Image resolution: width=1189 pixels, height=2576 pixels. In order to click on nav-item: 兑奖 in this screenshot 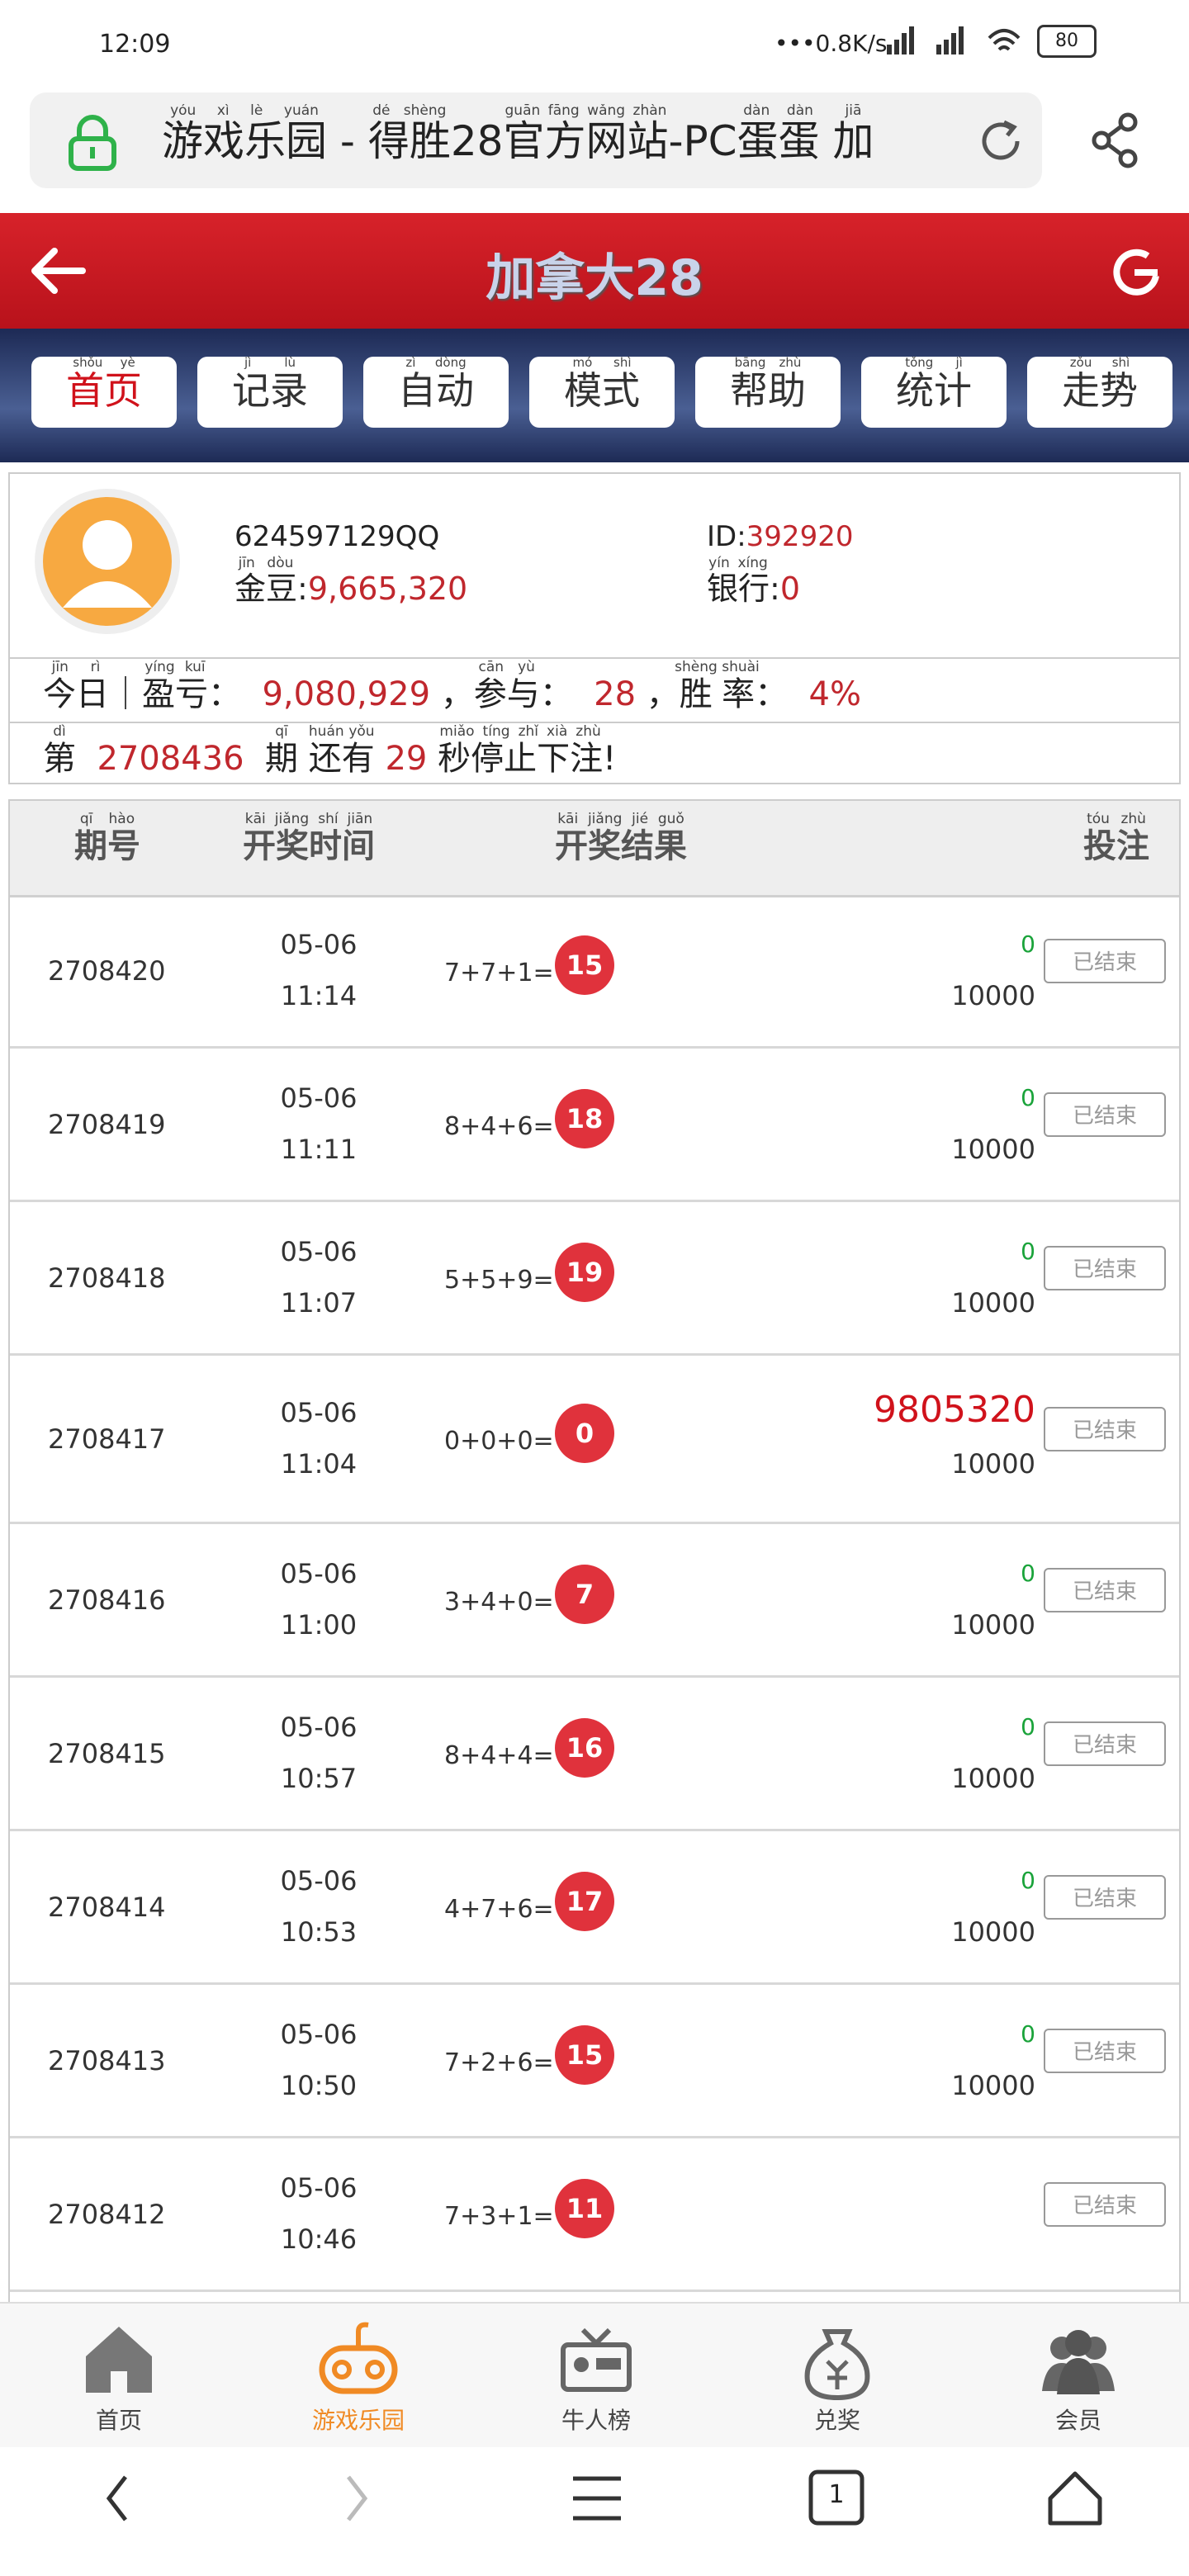, I will do `click(837, 2378)`.